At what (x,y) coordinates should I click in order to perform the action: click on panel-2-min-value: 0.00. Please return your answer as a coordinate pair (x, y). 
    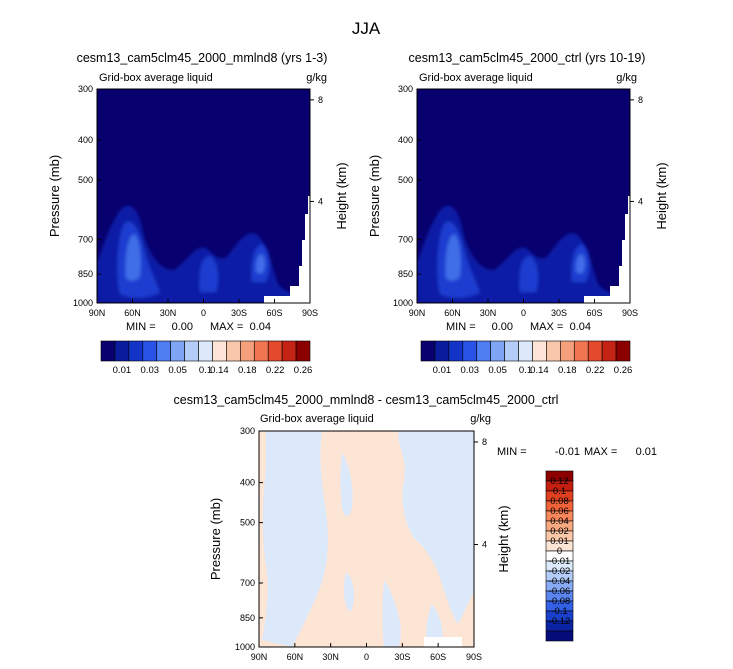
    Looking at the image, I should click on (502, 327).